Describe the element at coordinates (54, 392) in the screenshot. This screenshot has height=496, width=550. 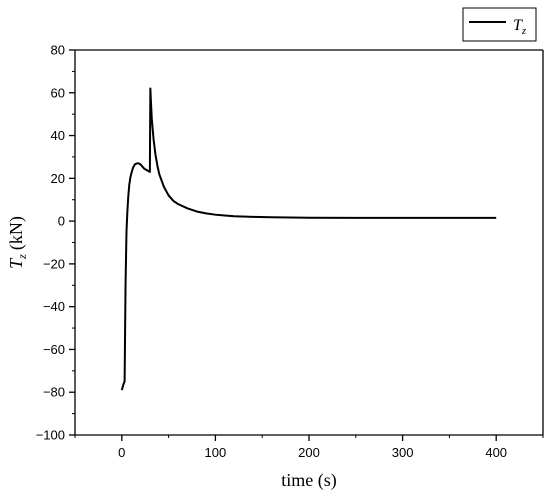
I see `y-tick-label: −80` at that location.